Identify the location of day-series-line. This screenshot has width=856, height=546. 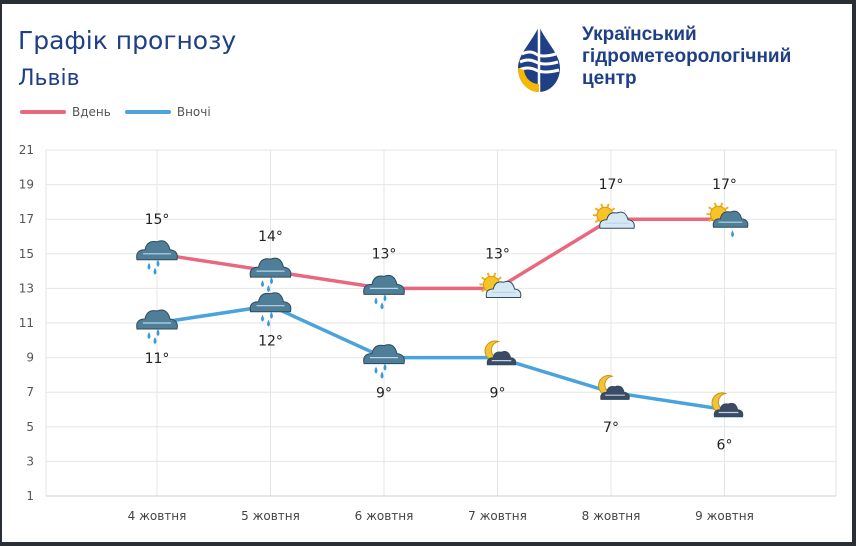
(440, 254).